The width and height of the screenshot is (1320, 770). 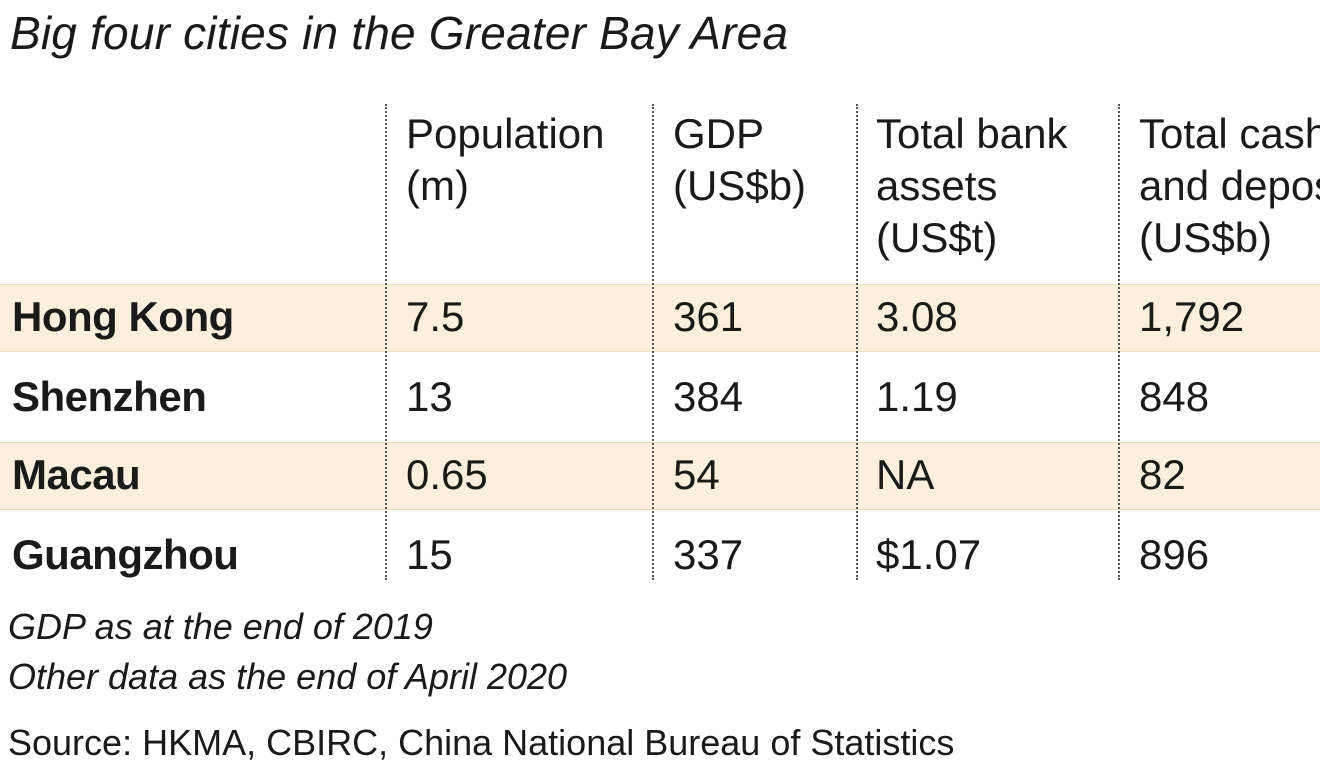 I want to click on table-row: Hong Kong 7.5 361 3.08 1,792, so click(x=660, y=317).